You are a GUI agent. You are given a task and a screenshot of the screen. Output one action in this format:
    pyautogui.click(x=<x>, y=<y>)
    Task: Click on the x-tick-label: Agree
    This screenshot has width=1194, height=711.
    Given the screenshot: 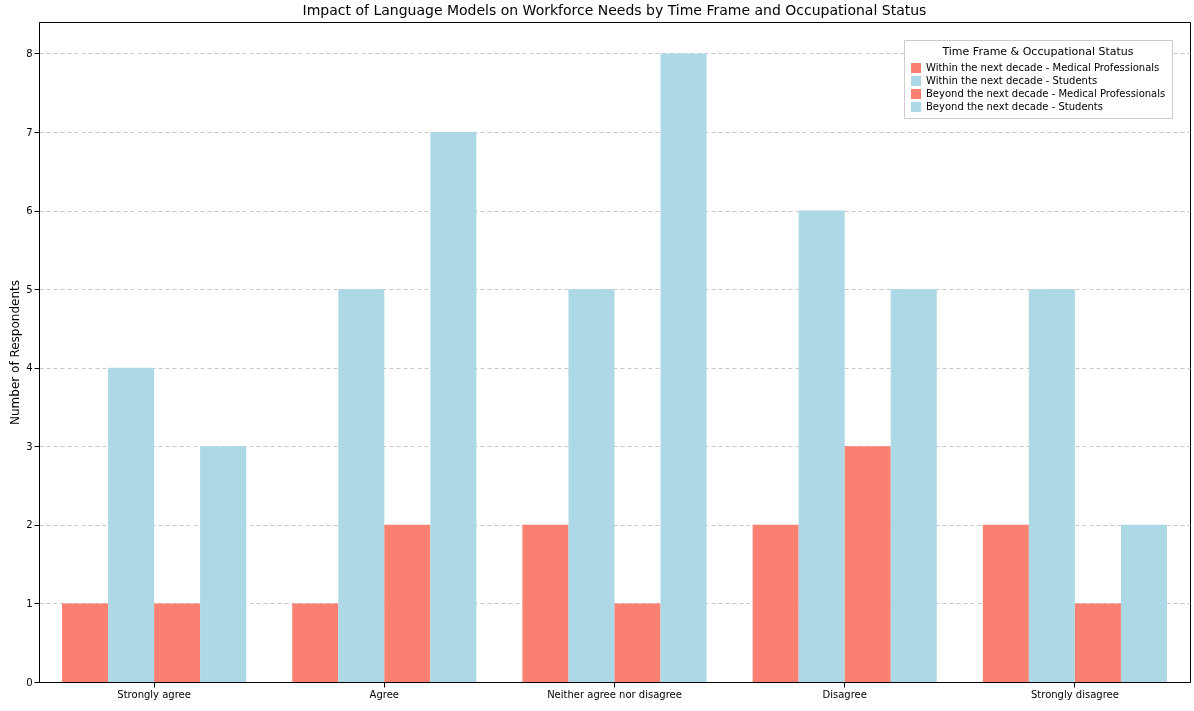 What is the action you would take?
    pyautogui.click(x=384, y=694)
    